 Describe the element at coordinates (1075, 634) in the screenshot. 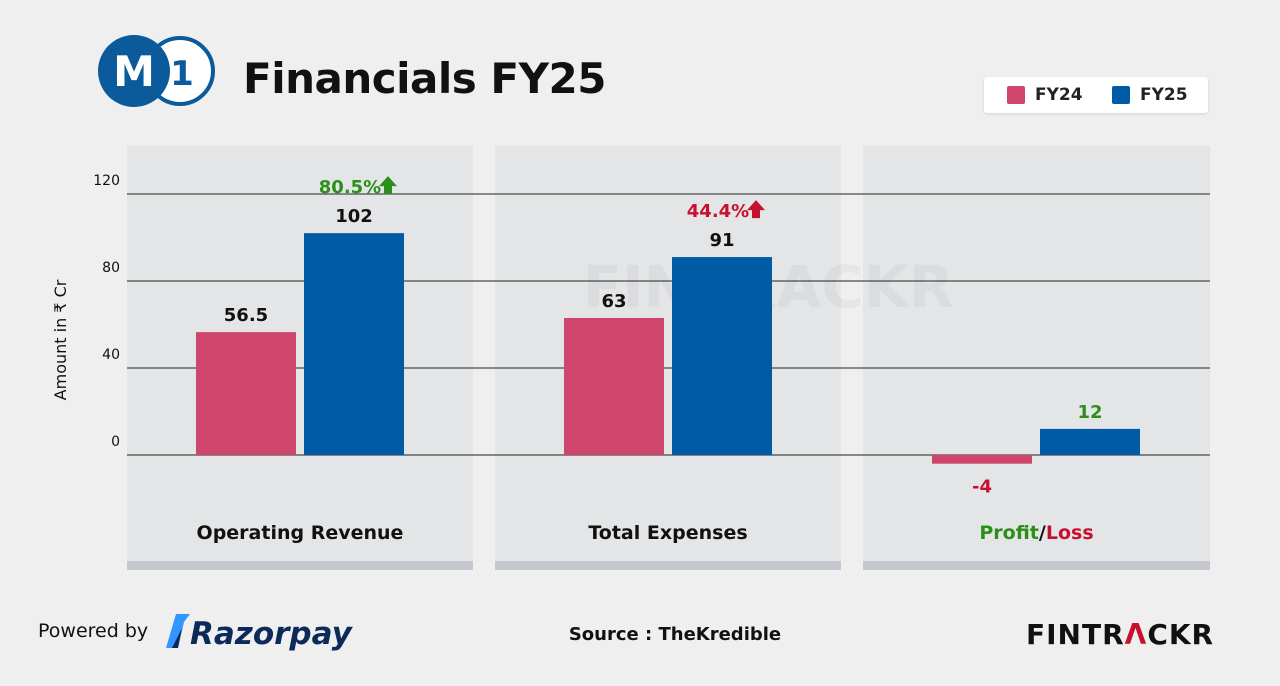

I see `brand-part1: FINTR` at that location.